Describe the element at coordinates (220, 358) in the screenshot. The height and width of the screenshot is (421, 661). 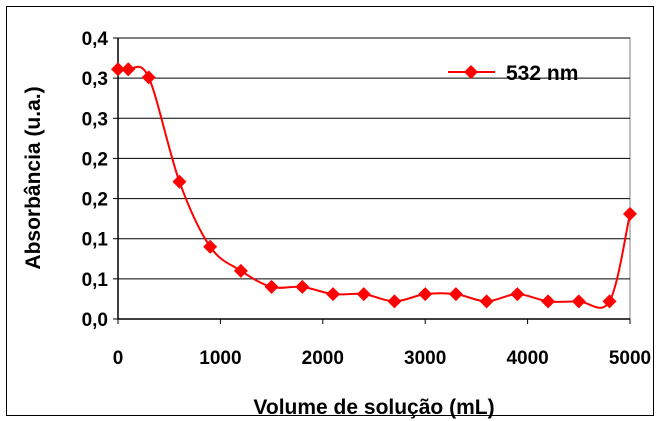
I see `x-tick-label: 1000` at that location.